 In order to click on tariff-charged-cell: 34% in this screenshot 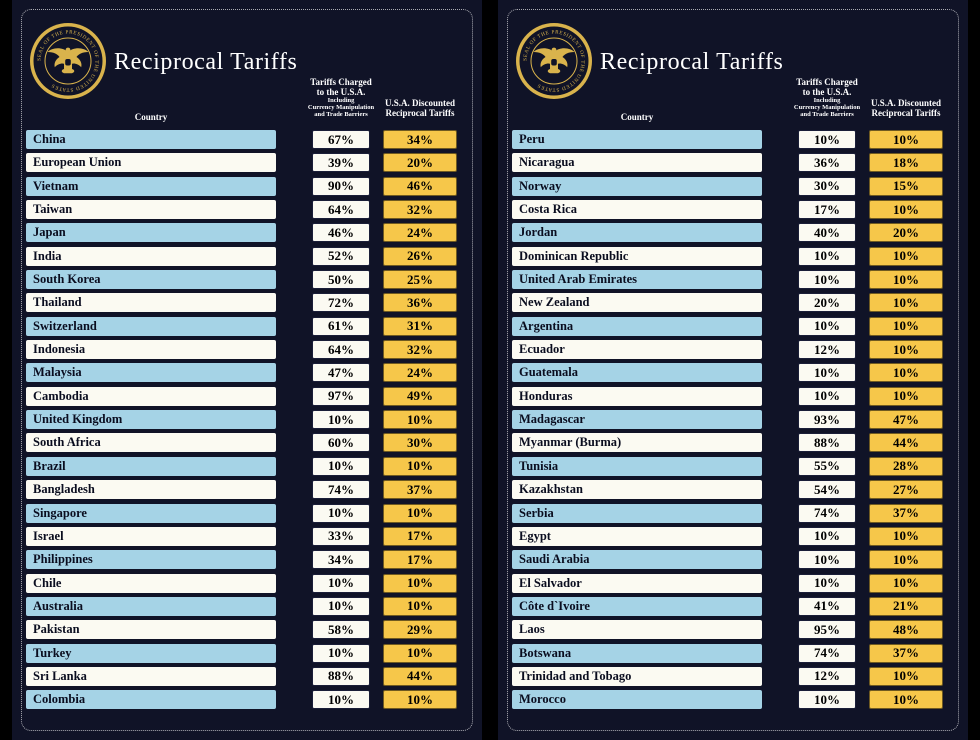, I will do `click(341, 560)`.